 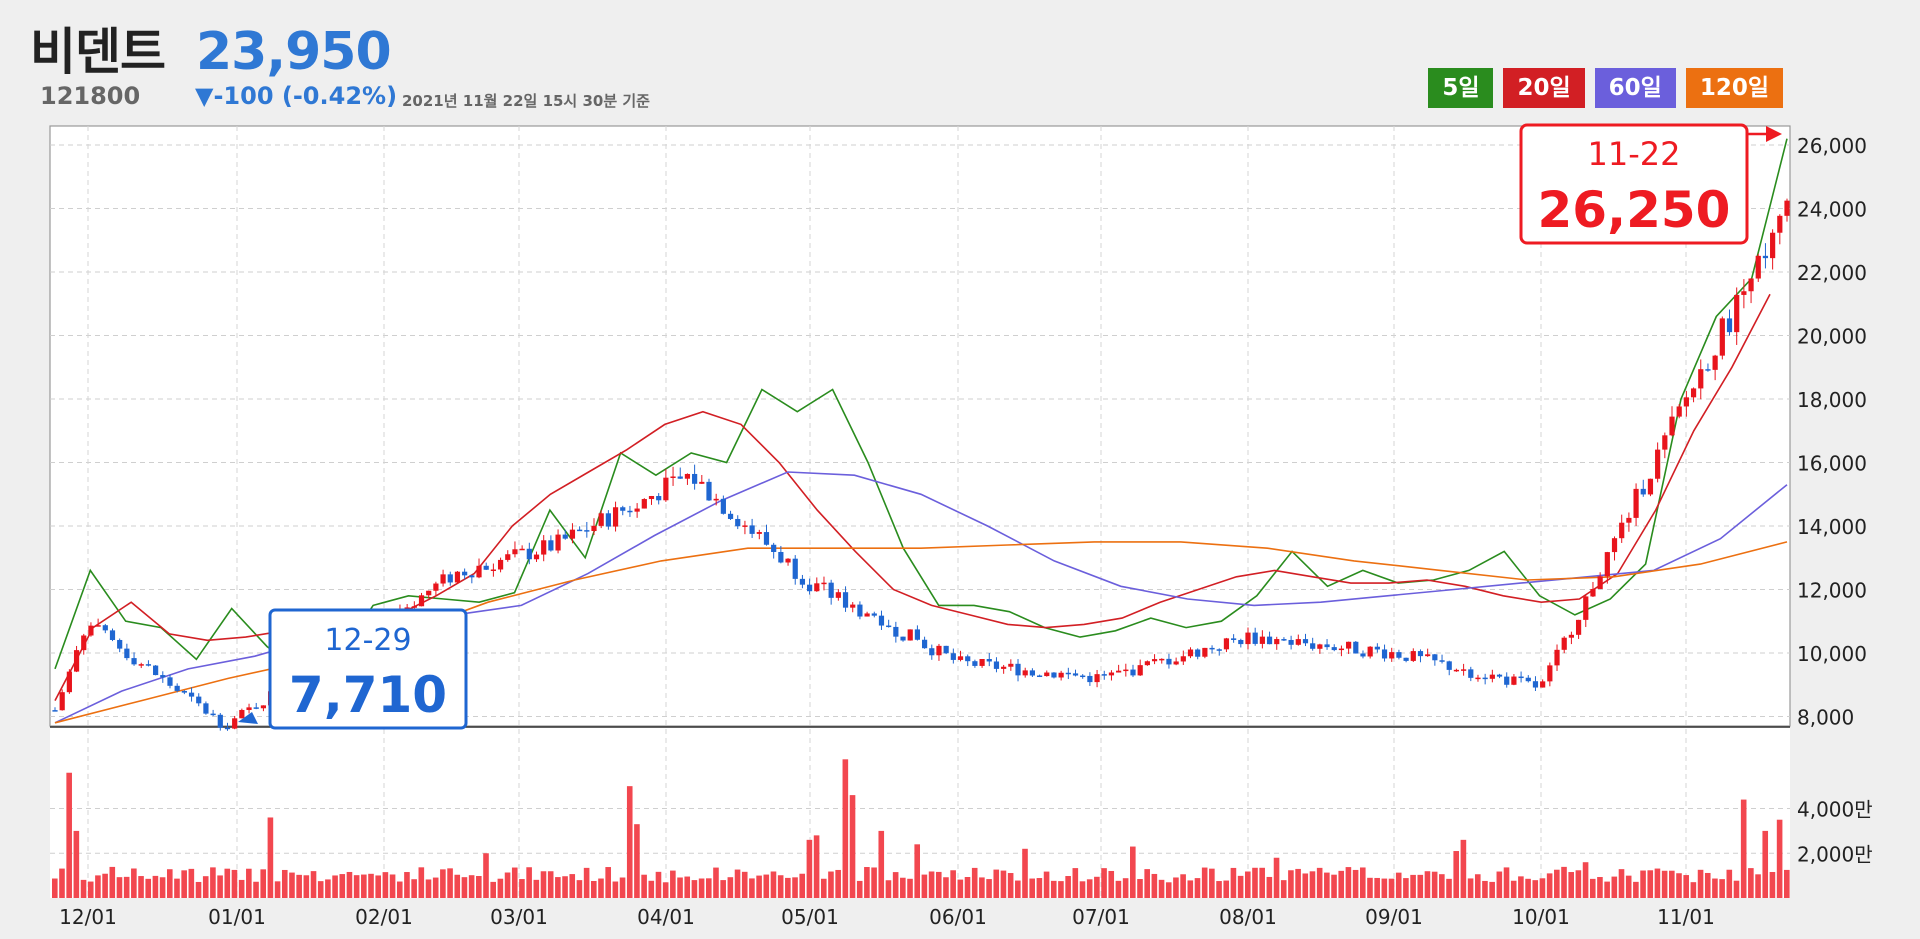 What do you see at coordinates (1461, 88) in the screenshot?
I see `legend-ma5: 5일` at bounding box center [1461, 88].